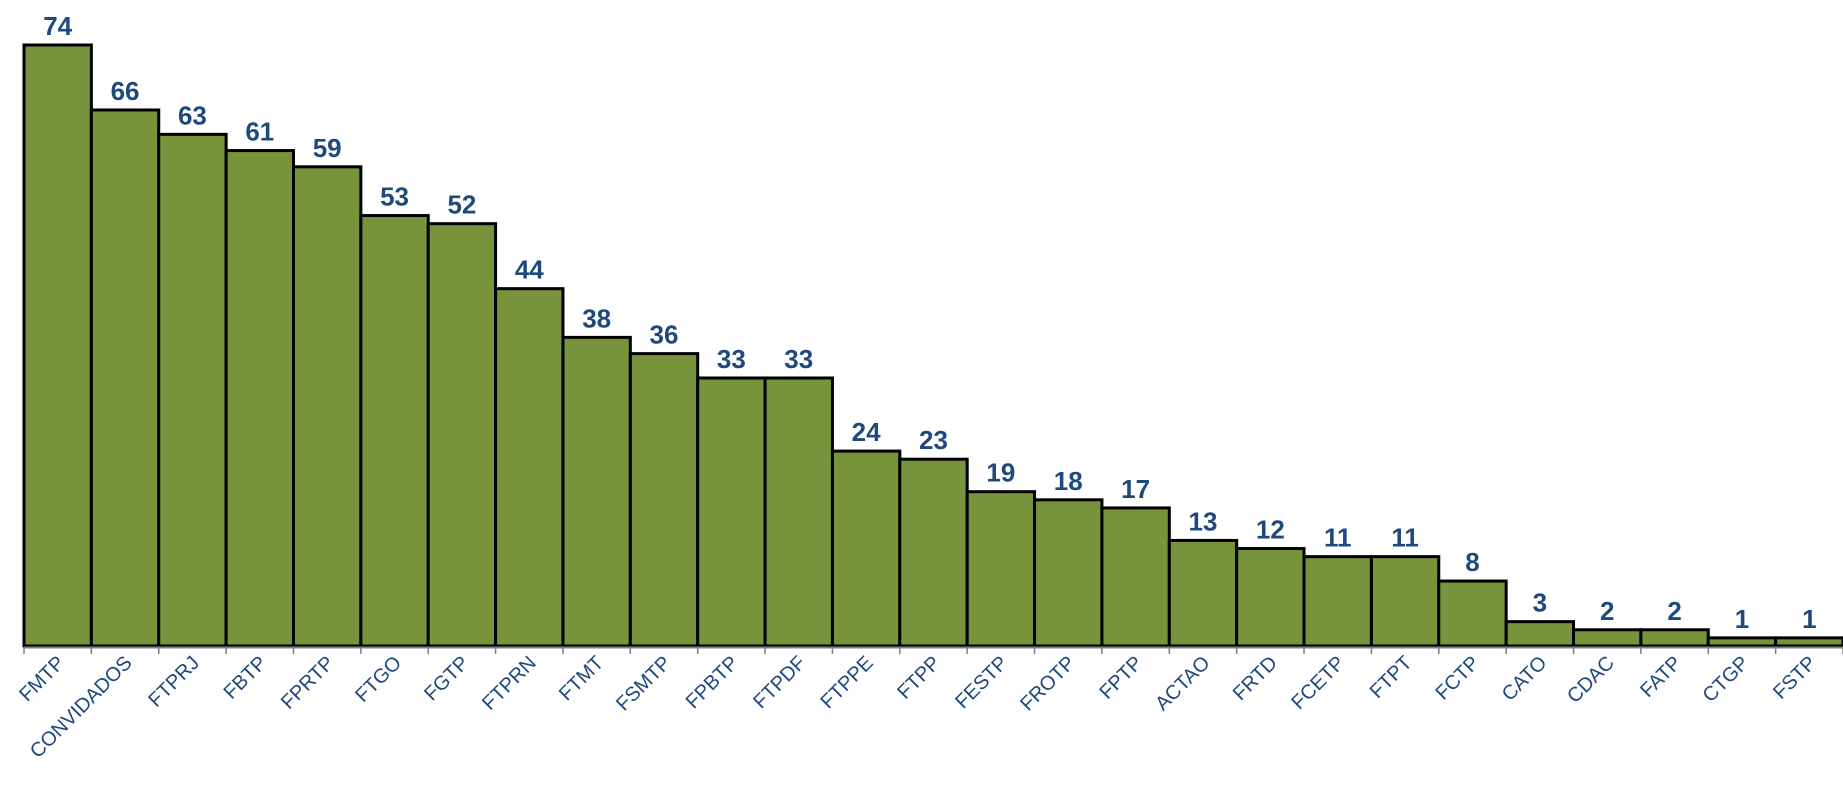  Describe the element at coordinates (1001, 569) in the screenshot. I see `bar-festp` at that location.